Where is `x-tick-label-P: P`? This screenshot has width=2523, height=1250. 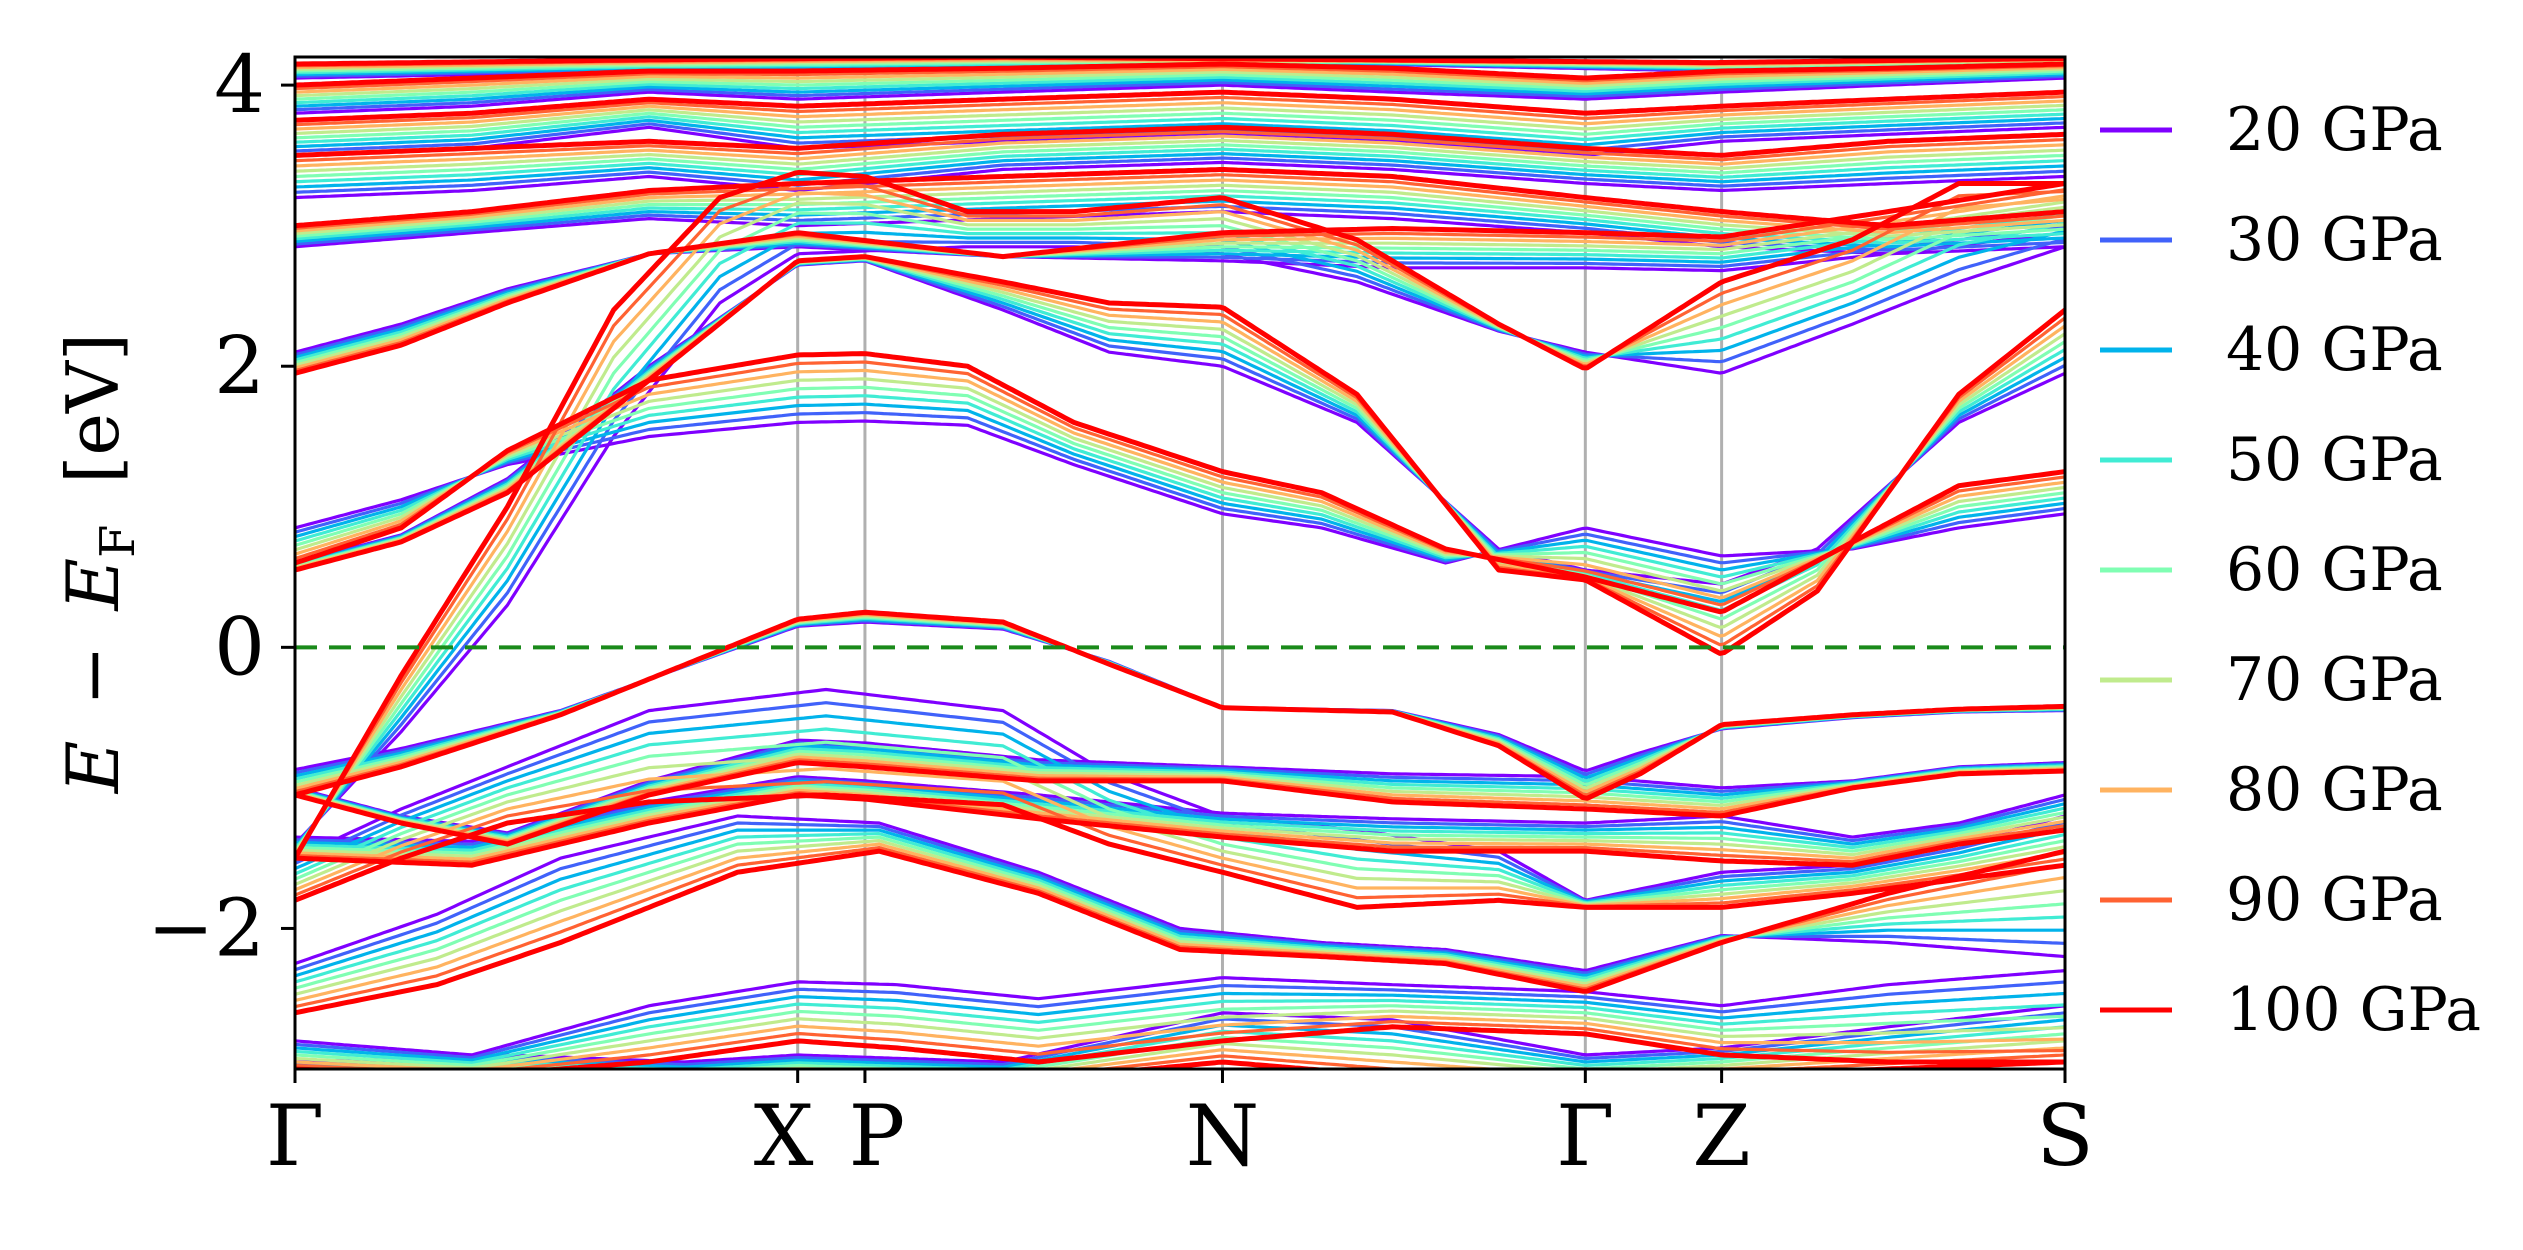 x-tick-label-P: P is located at coordinates (877, 1136).